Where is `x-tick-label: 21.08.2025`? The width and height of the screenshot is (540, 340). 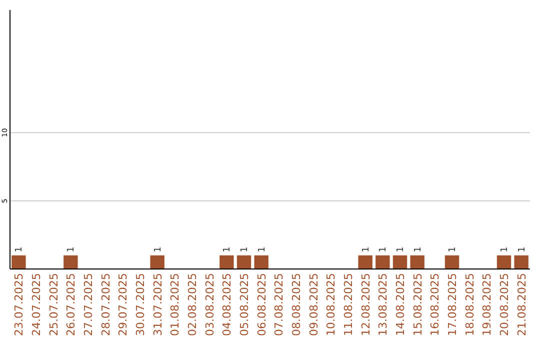
x-tick-label: 21.08.2025 is located at coordinates (521, 304).